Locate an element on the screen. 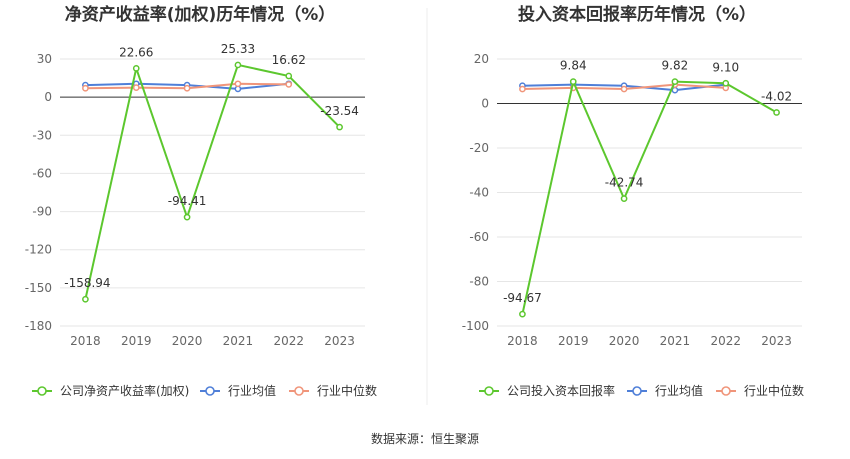 This screenshot has width=850, height=459. y-tick-label: -90 is located at coordinates (42, 212).